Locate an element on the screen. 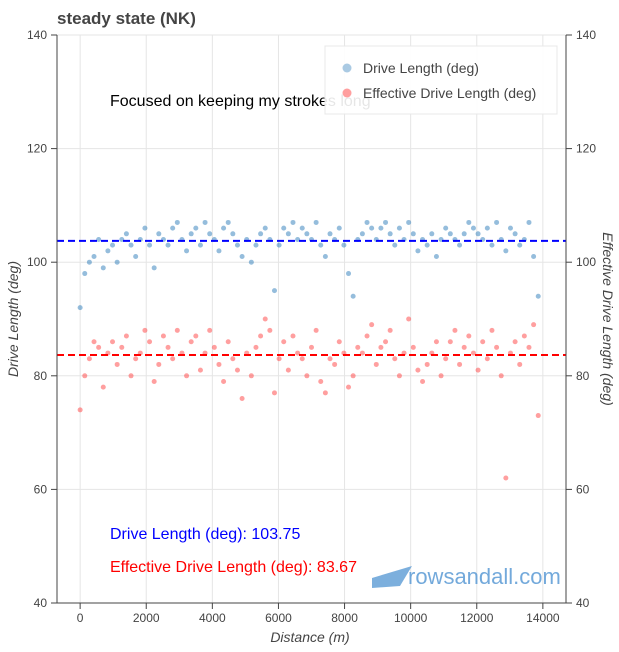 The image size is (619, 652). y-tick-label: 40 is located at coordinates (41, 603).